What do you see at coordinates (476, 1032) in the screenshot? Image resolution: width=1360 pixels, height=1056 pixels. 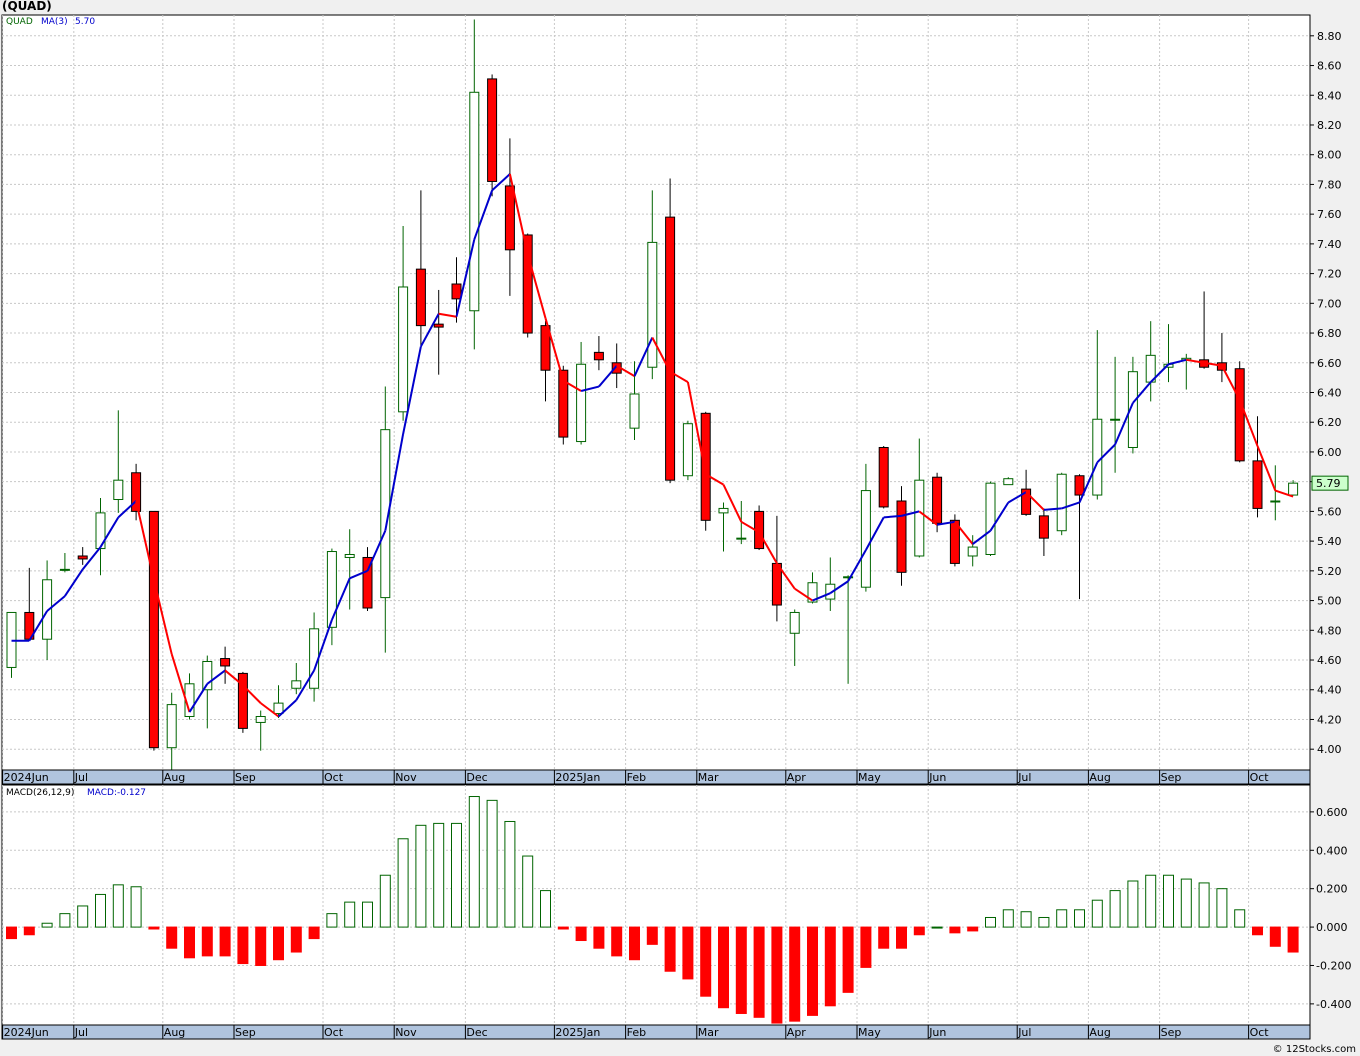 I see `x-axis-label: Dec` at bounding box center [476, 1032].